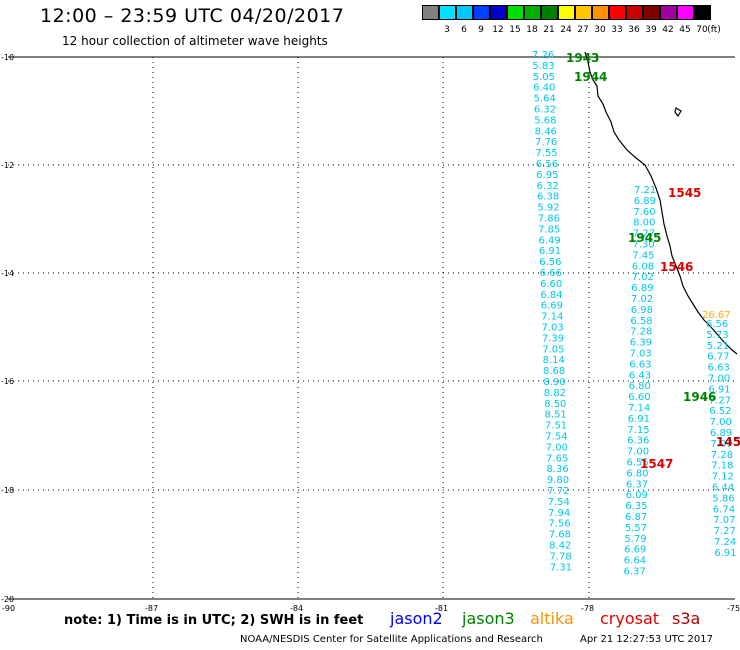  Describe the element at coordinates (636, 506) in the screenshot. I see `wave-height-label: 6.35` at that location.